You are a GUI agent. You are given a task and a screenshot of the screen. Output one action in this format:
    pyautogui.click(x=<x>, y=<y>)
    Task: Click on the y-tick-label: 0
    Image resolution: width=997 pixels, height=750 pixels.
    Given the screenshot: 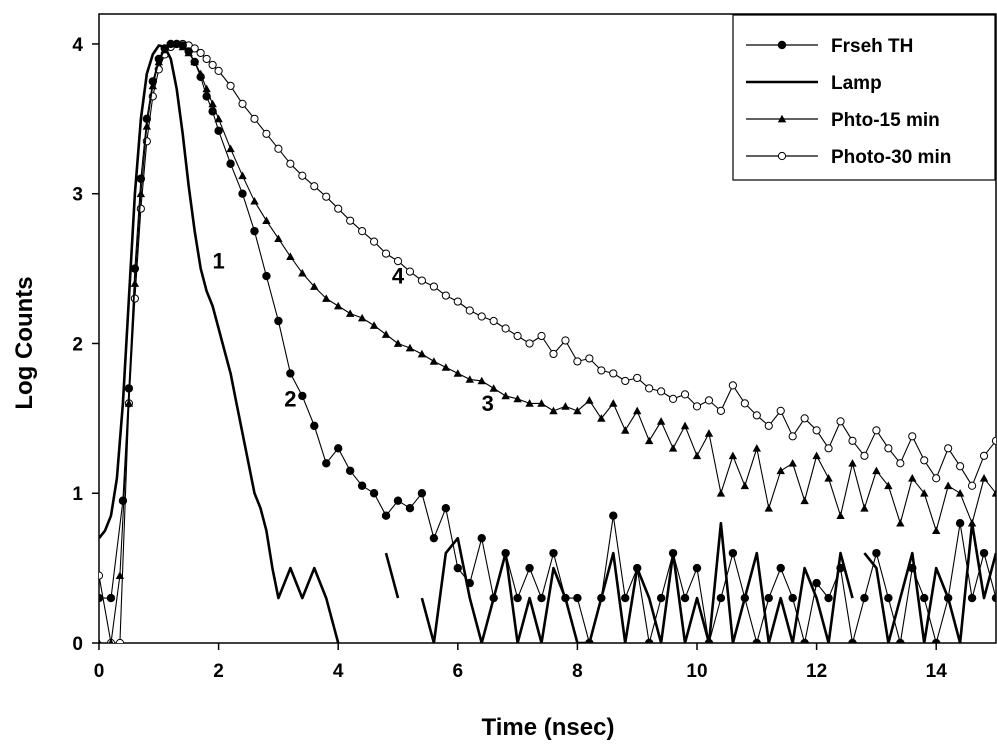 What is the action you would take?
    pyautogui.click(x=77, y=644)
    